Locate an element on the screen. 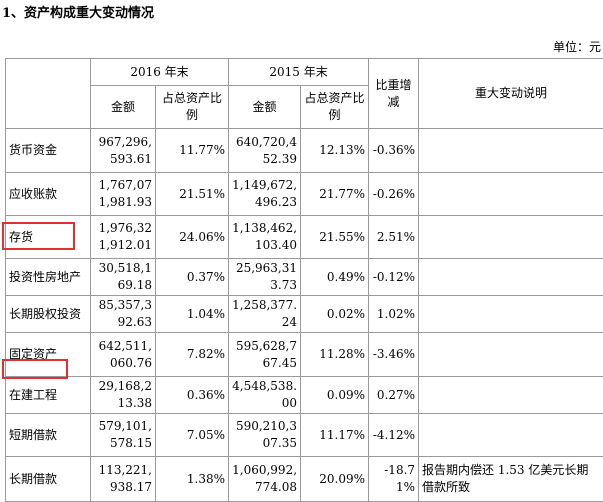 The height and width of the screenshot is (502, 603). item-name: 货币资金 is located at coordinates (48, 151).